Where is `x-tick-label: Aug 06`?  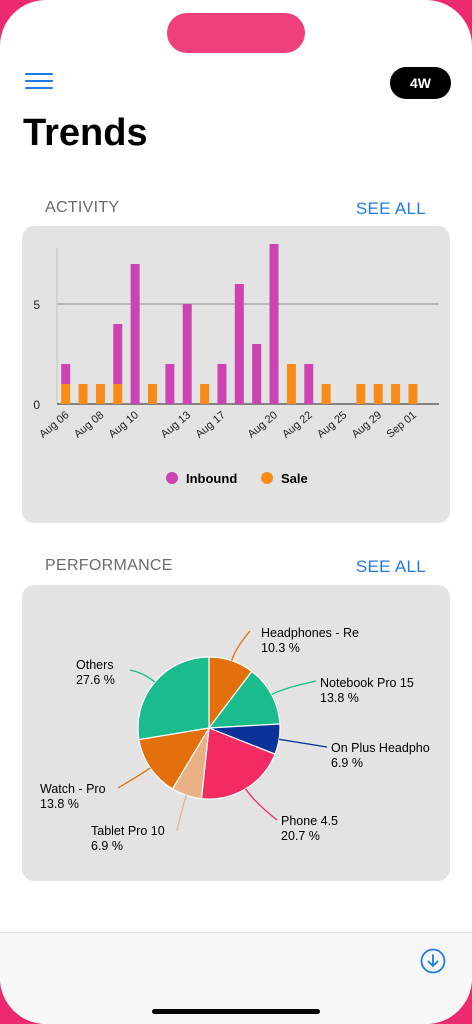
x-tick-label: Aug 06 is located at coordinates (54, 425).